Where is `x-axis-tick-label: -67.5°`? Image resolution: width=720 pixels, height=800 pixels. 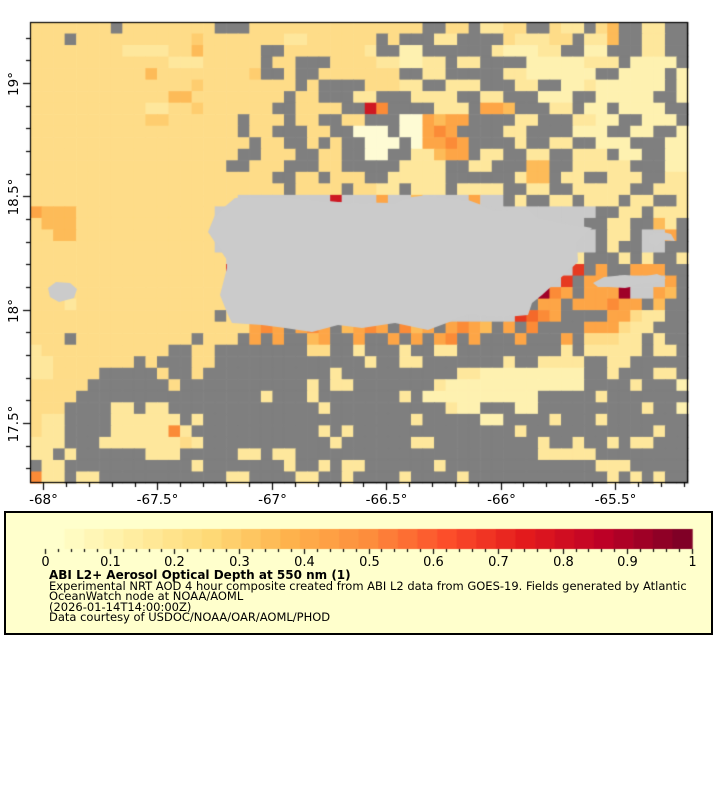 x-axis-tick-label: -67.5° is located at coordinates (157, 500).